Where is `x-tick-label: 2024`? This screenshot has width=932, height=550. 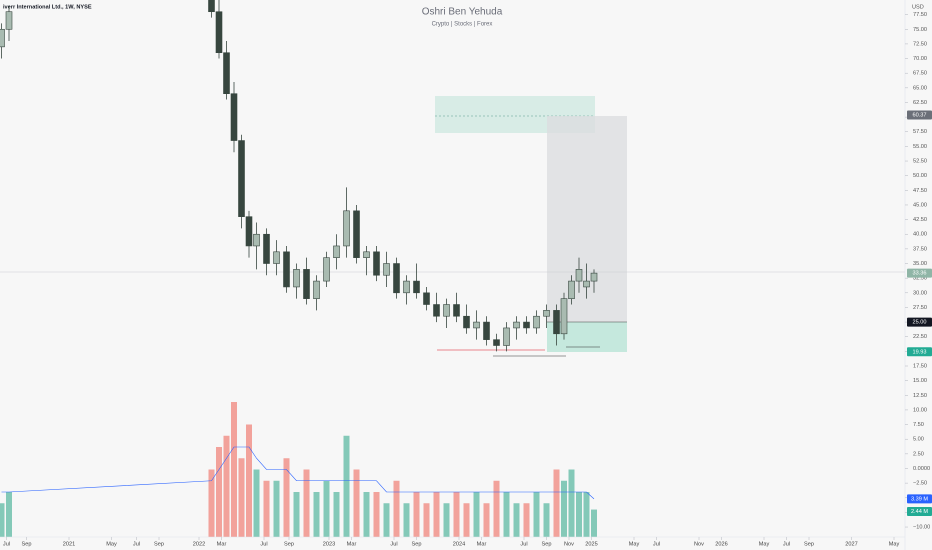 x-tick-label: 2024 is located at coordinates (459, 544).